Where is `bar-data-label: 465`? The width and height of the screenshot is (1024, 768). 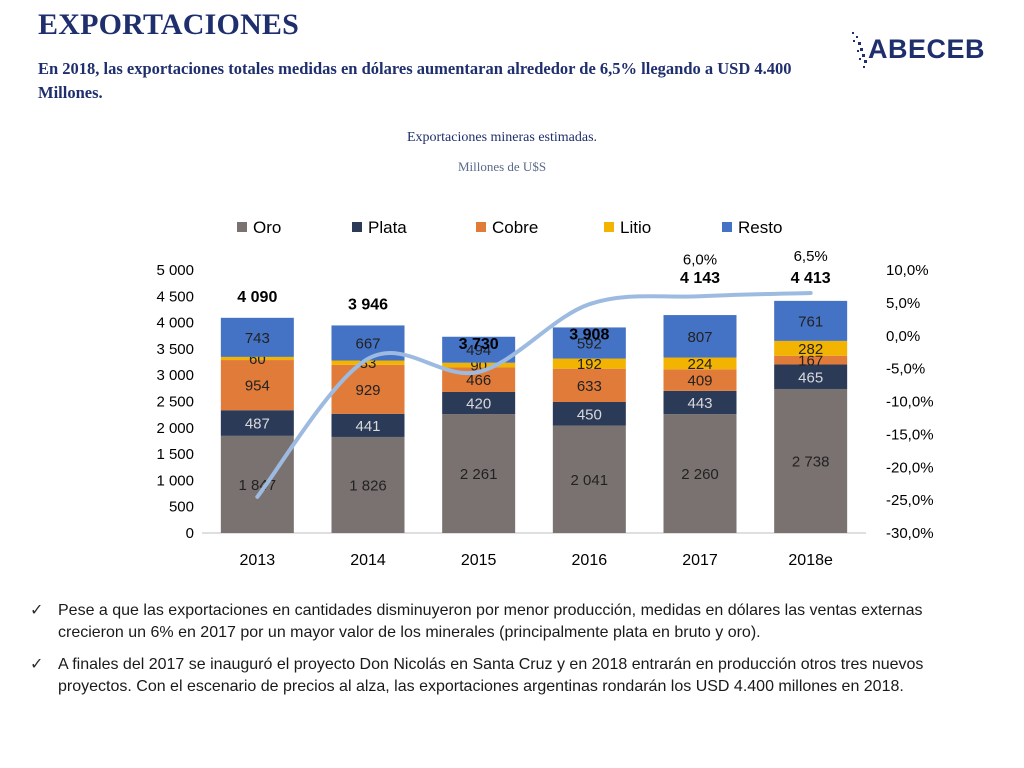 bar-data-label: 465 is located at coordinates (810, 377).